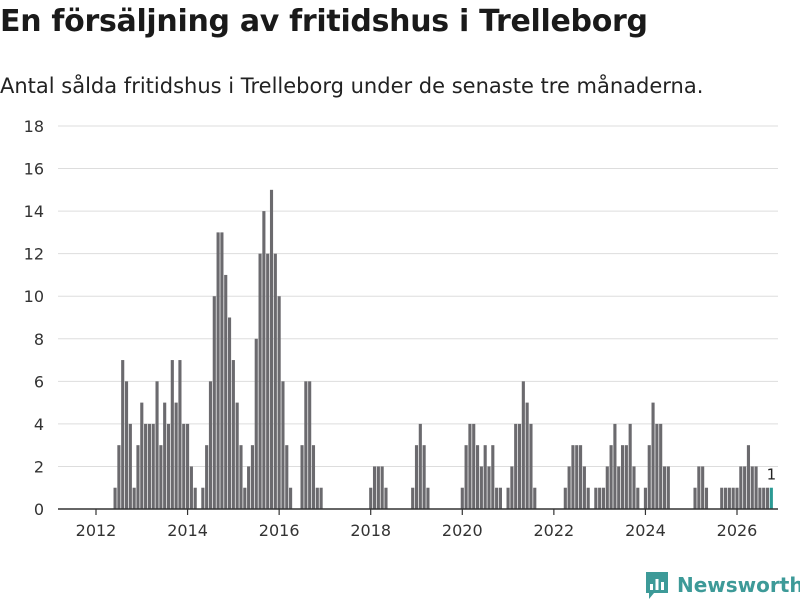 This screenshot has height=602, width=800. What do you see at coordinates (34, 126) in the screenshot?
I see `y-tick-label: 18` at bounding box center [34, 126].